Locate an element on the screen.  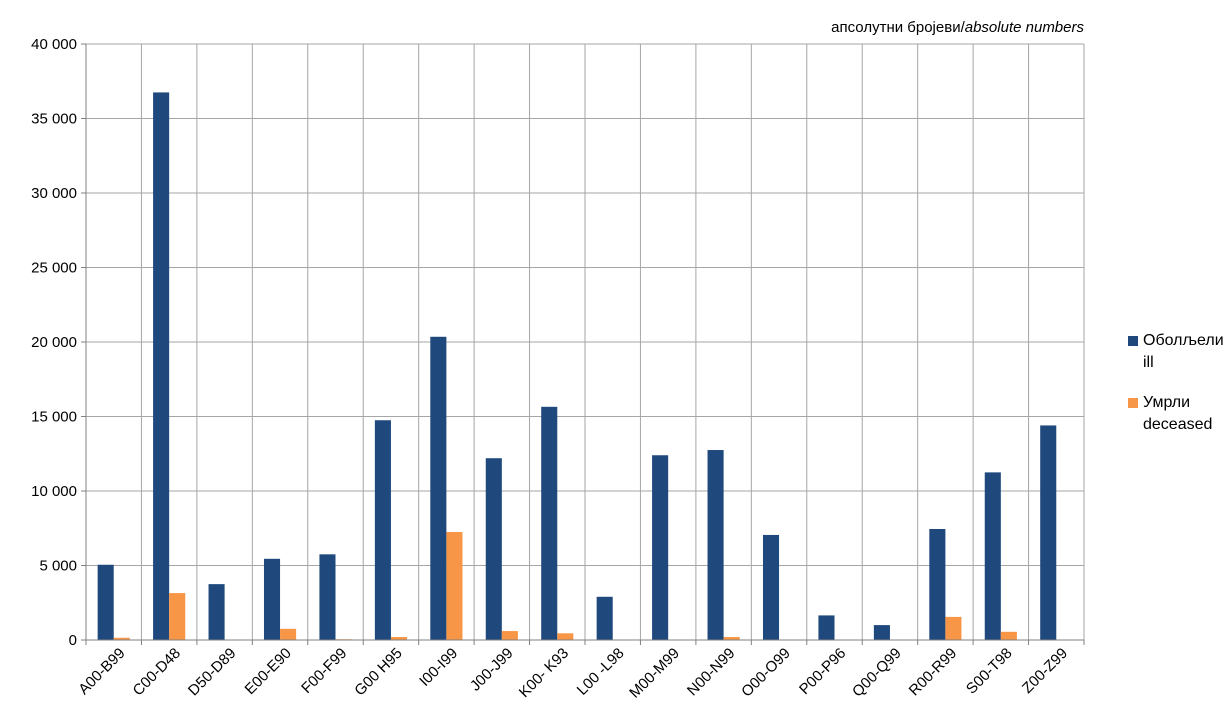
y-tick-label: 40 000 is located at coordinates (54, 44).